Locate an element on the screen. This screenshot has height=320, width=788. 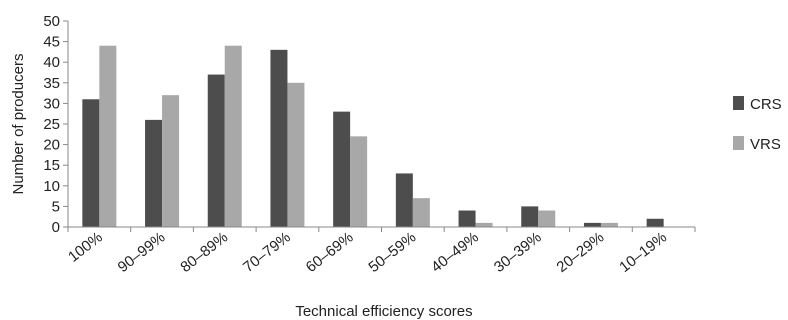
y-tick-label: 30 is located at coordinates (51, 103).